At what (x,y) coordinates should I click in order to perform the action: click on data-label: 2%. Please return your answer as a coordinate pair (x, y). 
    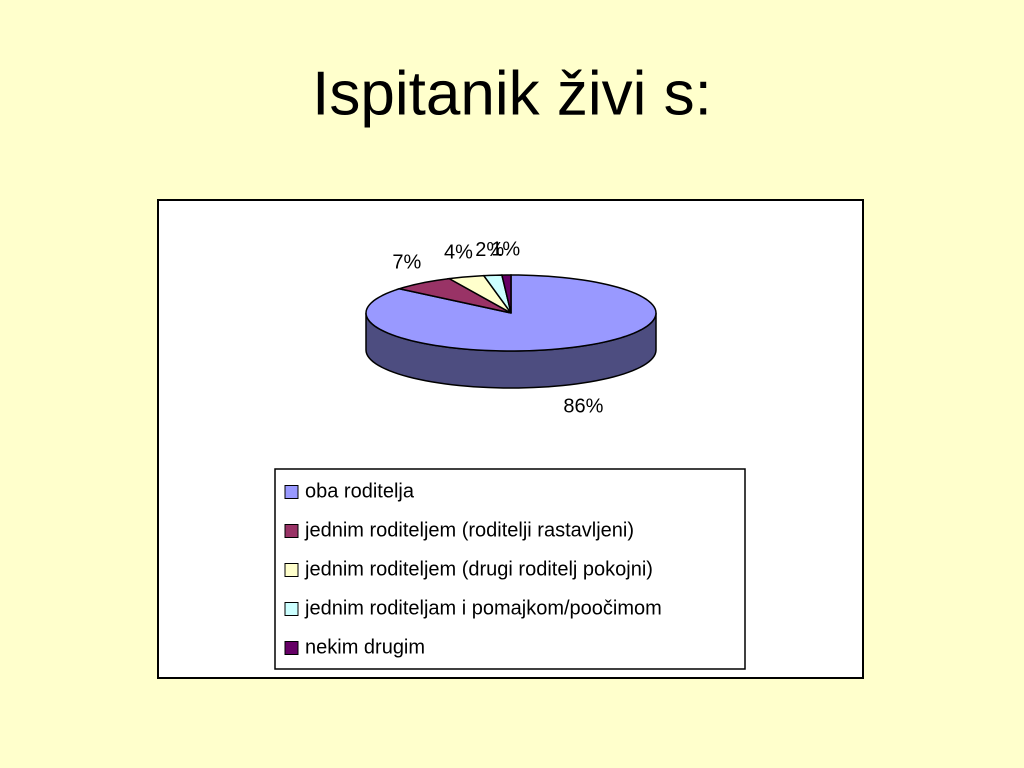
    Looking at the image, I should click on (489, 250).